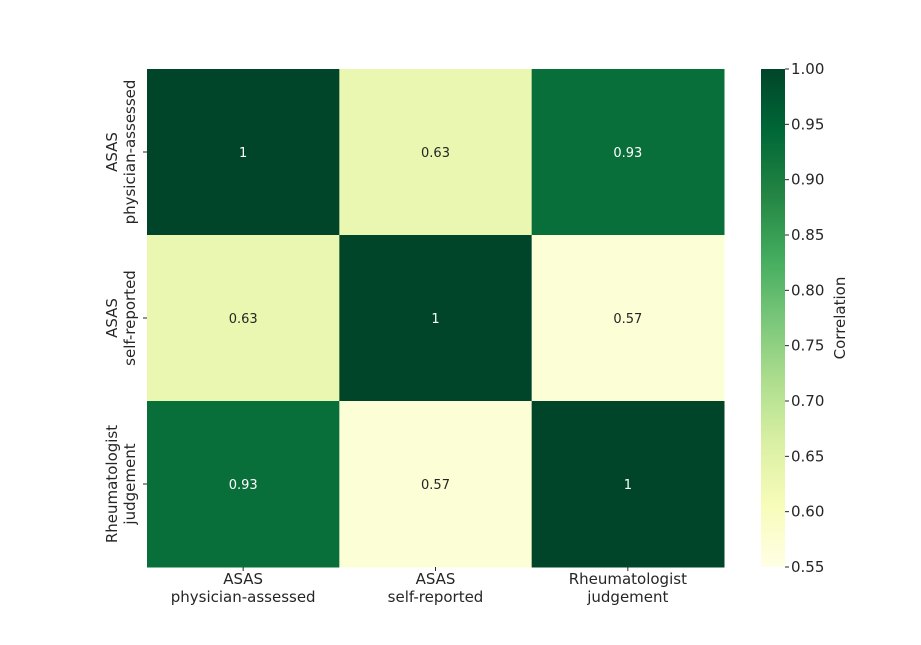 The width and height of the screenshot is (921, 645). I want to click on colorbar-tick-label: 0.55, so click(807, 567).